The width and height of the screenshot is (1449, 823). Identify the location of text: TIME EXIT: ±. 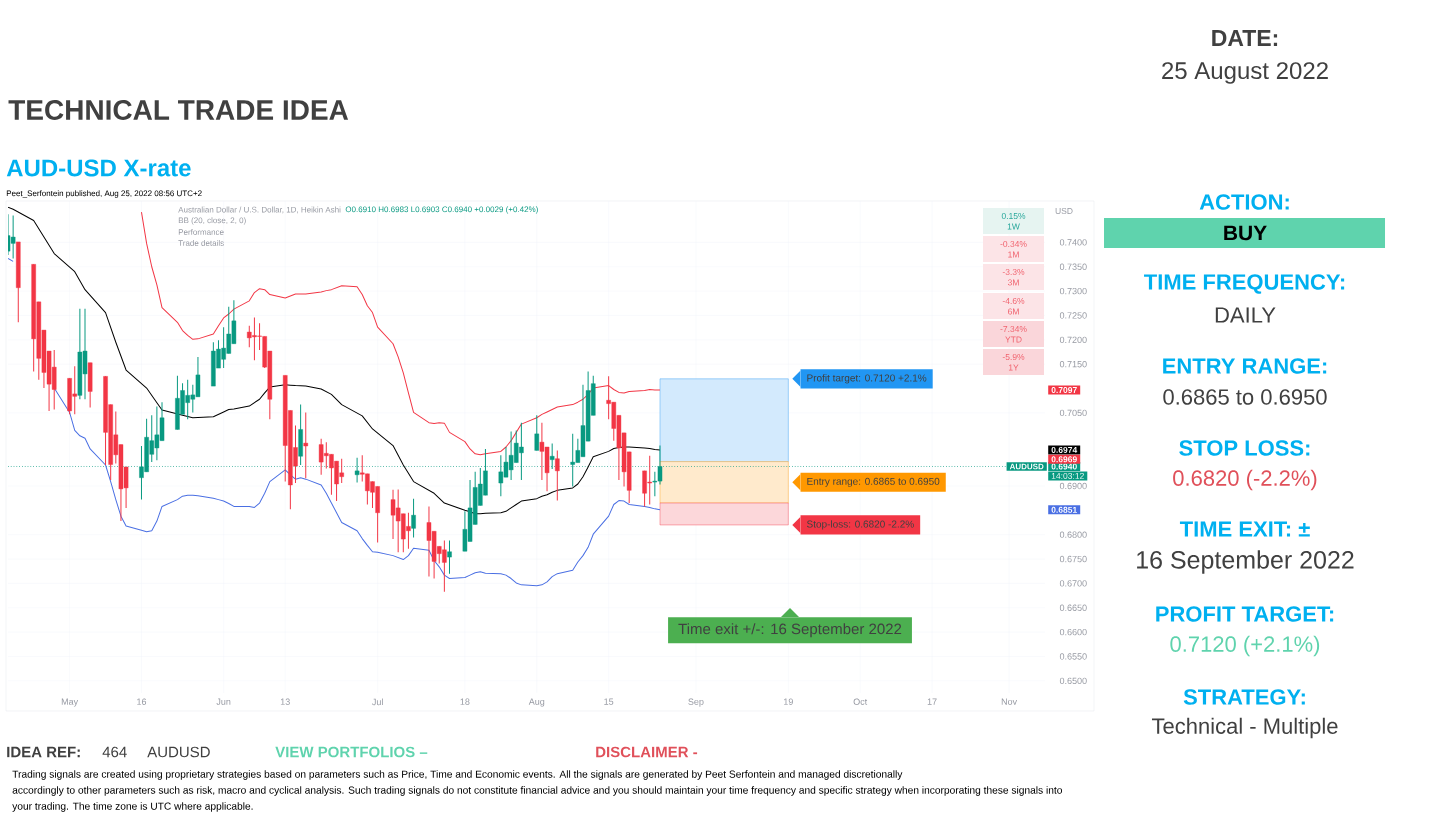
(1244, 529).